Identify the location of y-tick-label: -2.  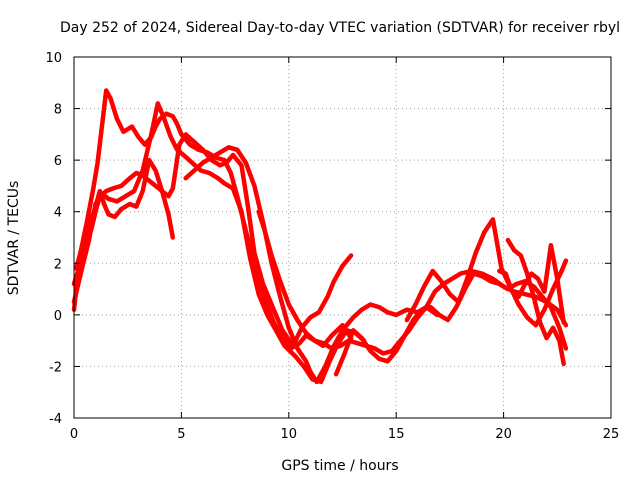
(55, 367).